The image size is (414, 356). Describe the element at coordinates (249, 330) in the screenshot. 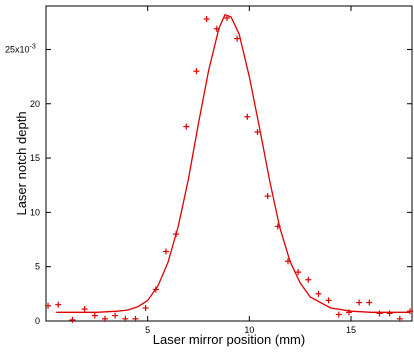

I see `x-tick-label: 10` at that location.